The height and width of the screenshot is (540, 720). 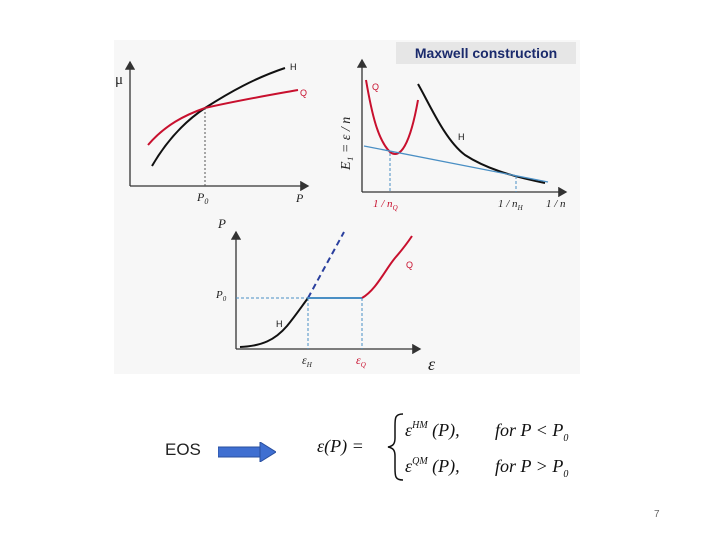 I want to click on tr-x-tick-nh: 1 / nH, so click(x=511, y=205).